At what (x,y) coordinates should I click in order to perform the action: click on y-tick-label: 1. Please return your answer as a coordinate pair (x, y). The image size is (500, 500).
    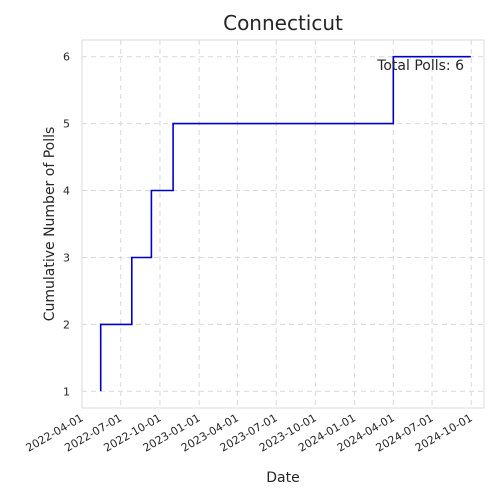
    Looking at the image, I should click on (66, 391).